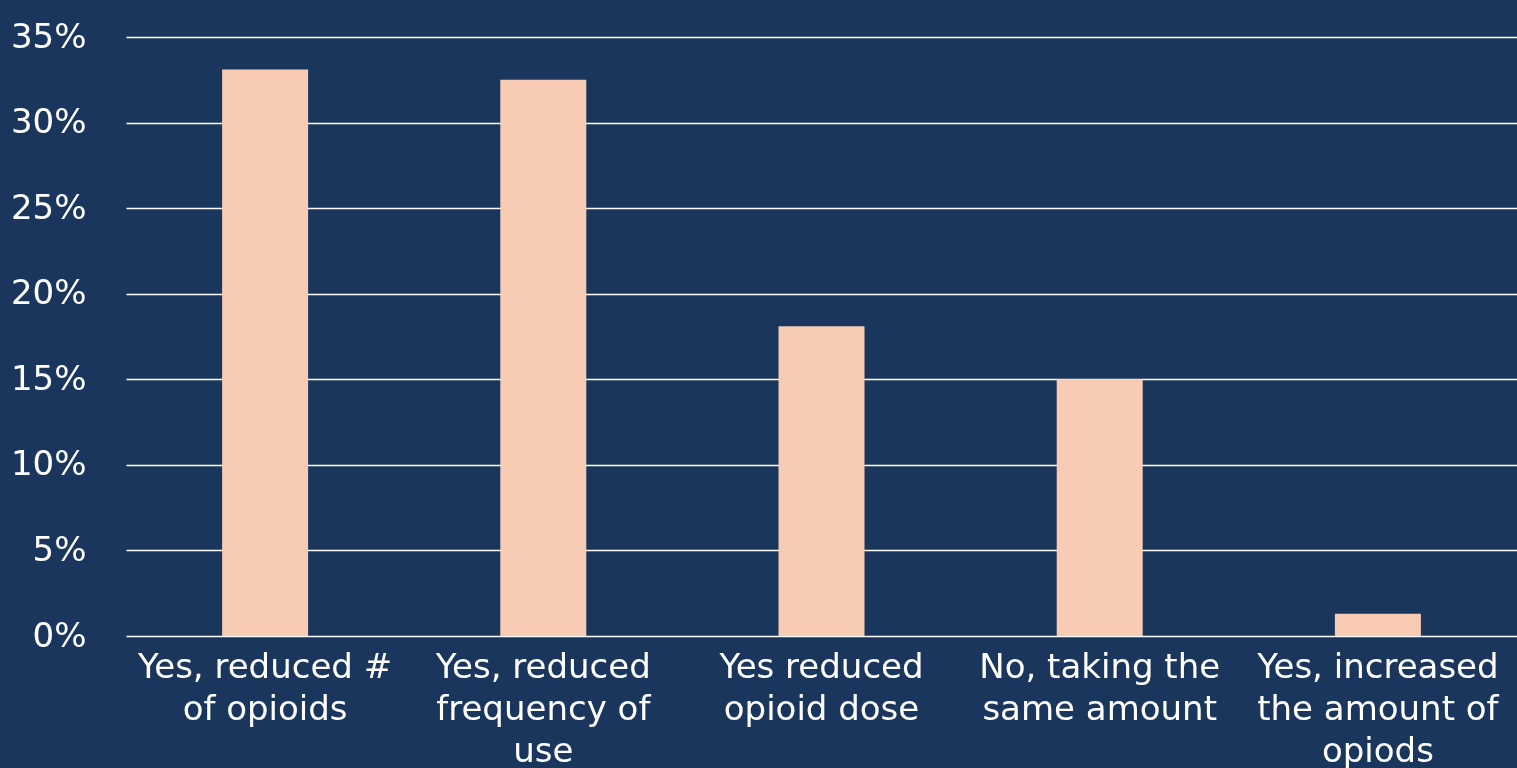  I want to click on y-tick-label: 30%, so click(48, 121).